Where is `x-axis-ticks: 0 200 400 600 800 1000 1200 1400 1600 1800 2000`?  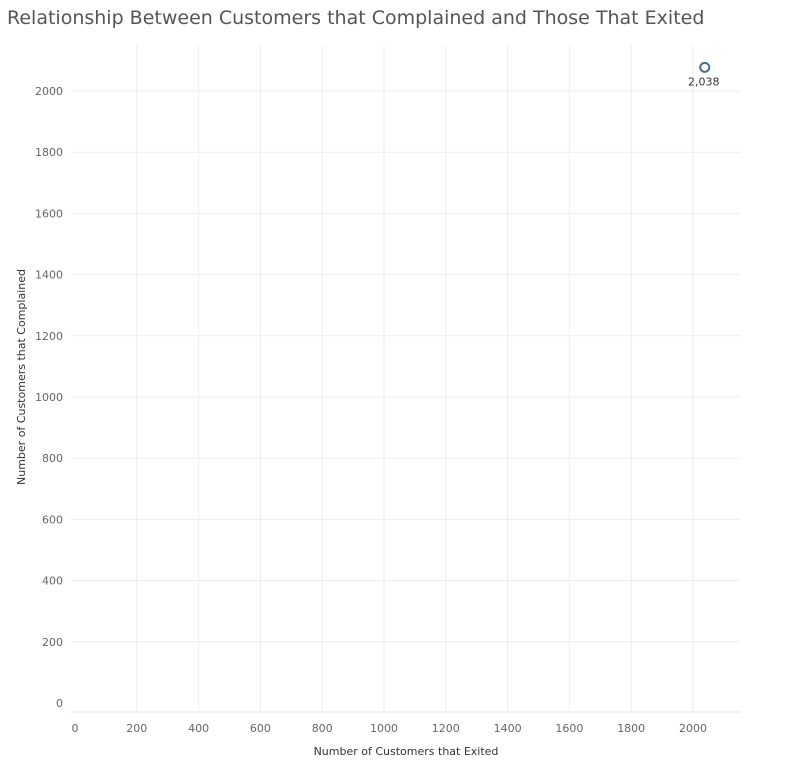
x-axis-ticks: 0 200 400 600 800 1000 1200 1400 1600 1800 2000 is located at coordinates (390, 728).